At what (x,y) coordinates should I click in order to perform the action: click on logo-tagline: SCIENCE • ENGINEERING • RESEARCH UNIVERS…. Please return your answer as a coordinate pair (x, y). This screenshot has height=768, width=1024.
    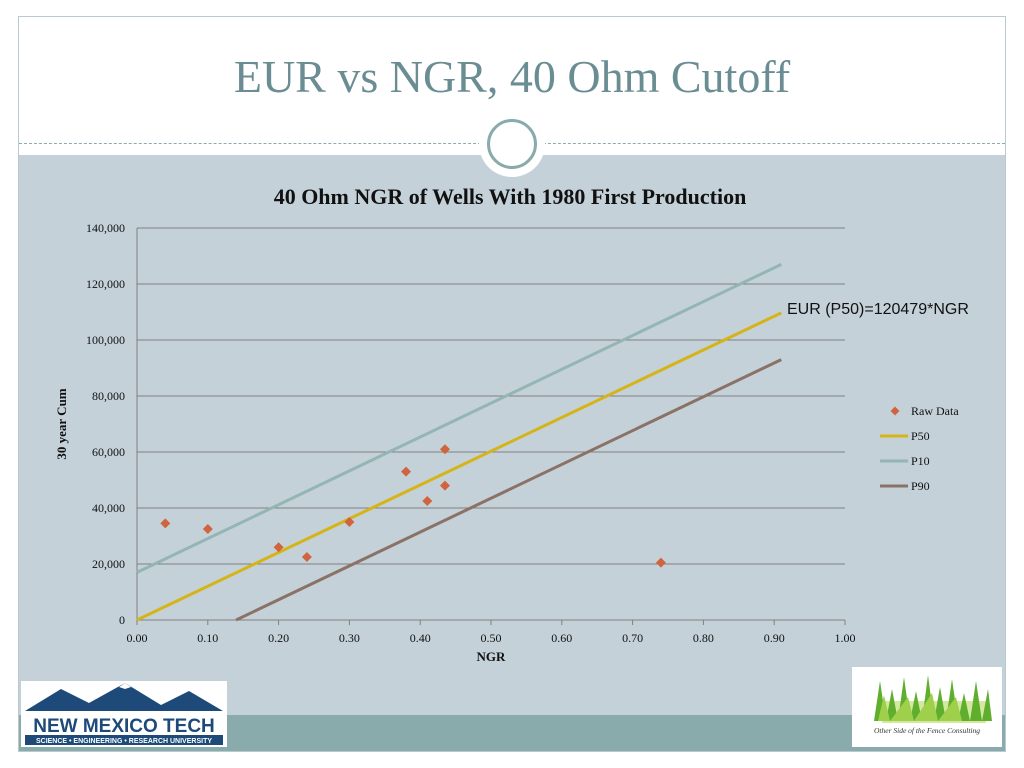
    Looking at the image, I should click on (124, 741).